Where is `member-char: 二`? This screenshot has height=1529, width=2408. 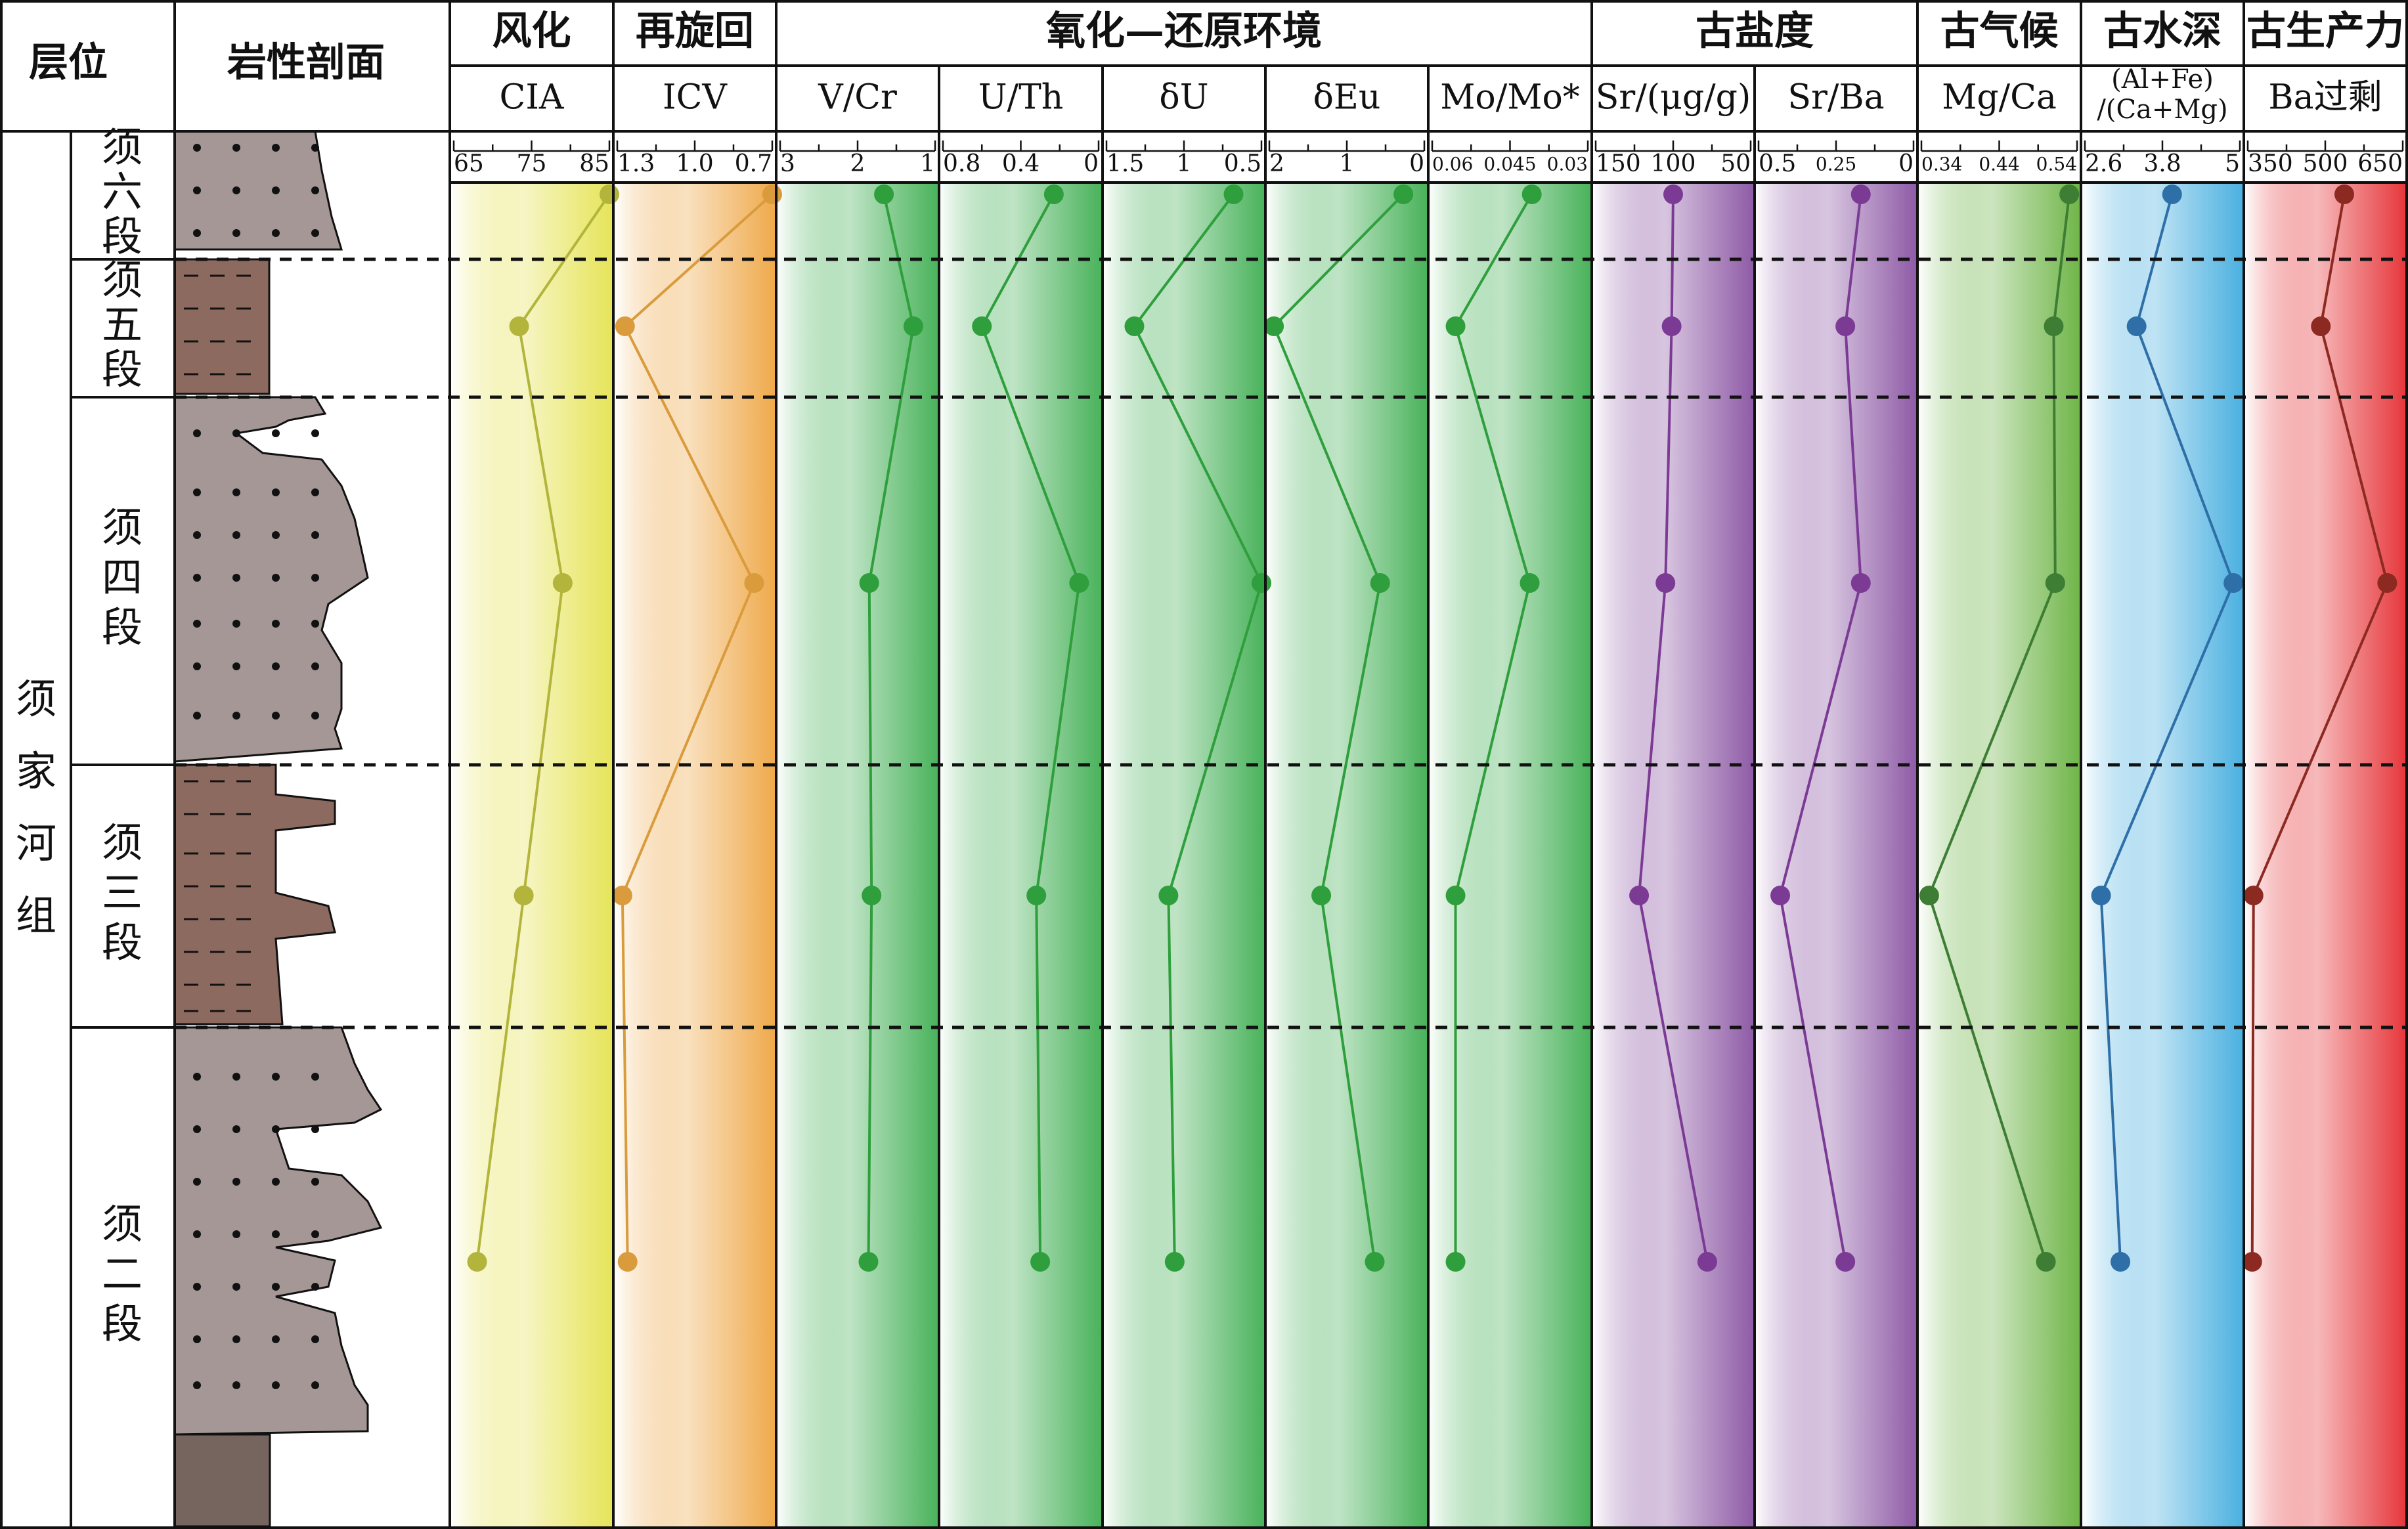 member-char: 二 is located at coordinates (122, 1274).